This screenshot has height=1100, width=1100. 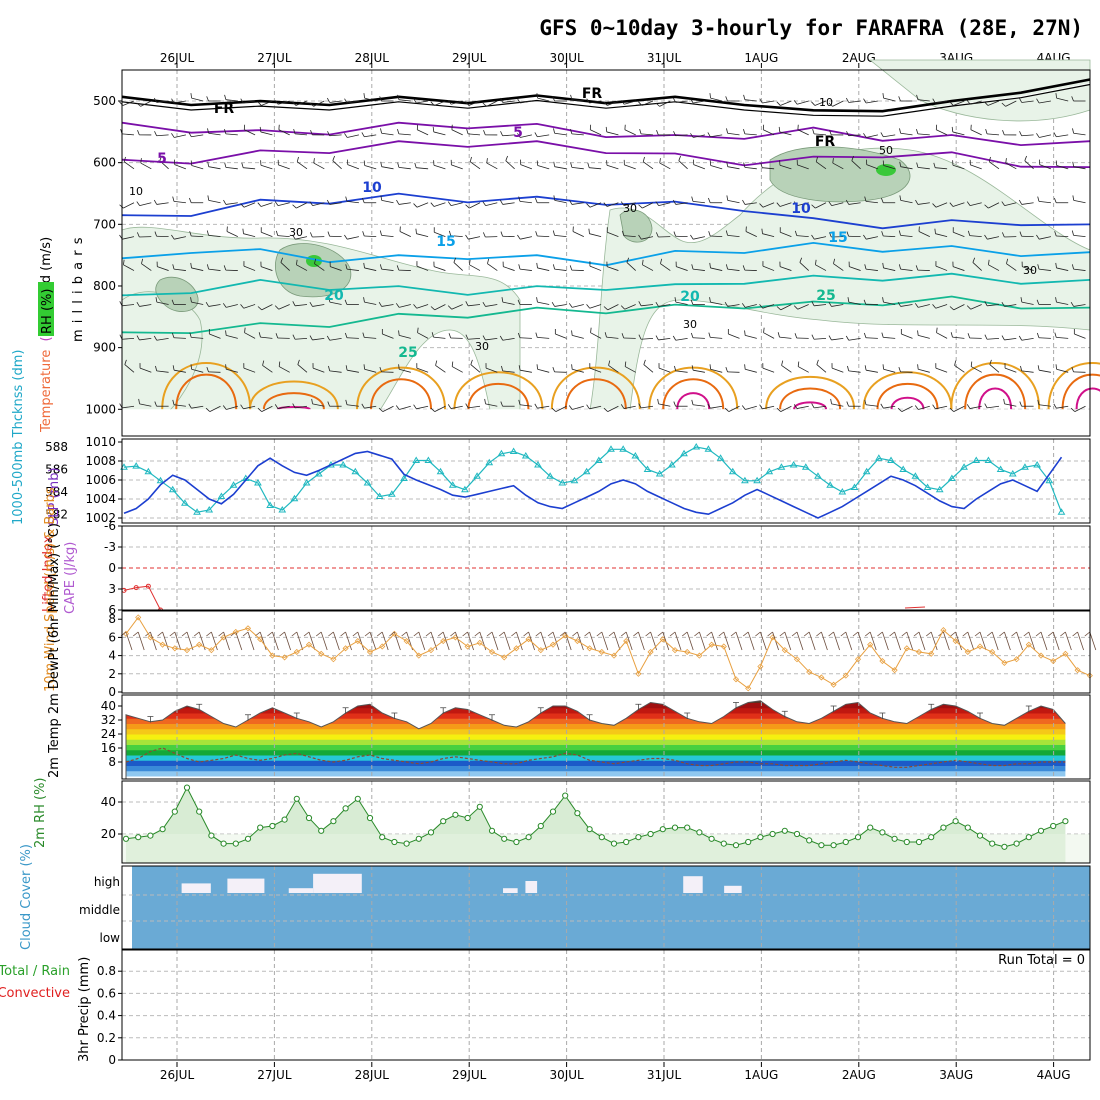 What do you see at coordinates (106, 1038) in the screenshot?
I see `y-tick-label: 0.2` at bounding box center [106, 1038].